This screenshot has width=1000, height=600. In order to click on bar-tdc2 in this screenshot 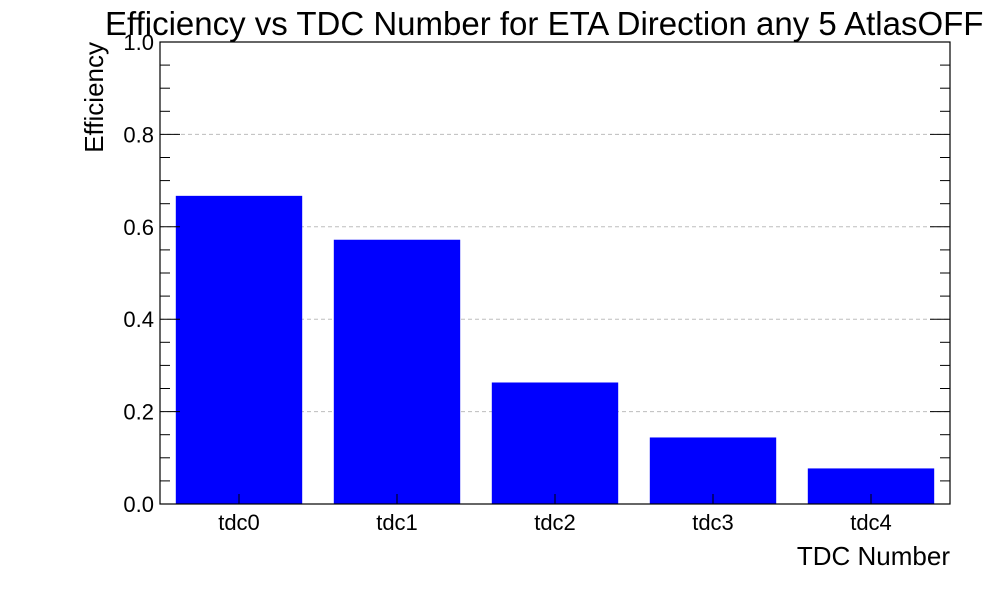, I will do `click(555, 443)`.